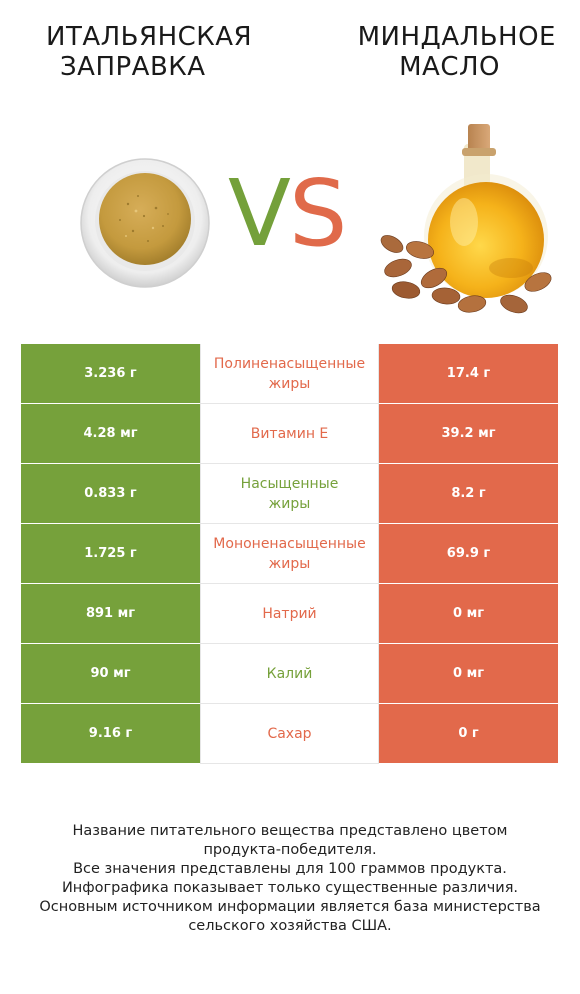 This screenshot has width=580, height=994. What do you see at coordinates (468, 433) in the screenshot?
I see `right-value: 39.2 мг` at bounding box center [468, 433].